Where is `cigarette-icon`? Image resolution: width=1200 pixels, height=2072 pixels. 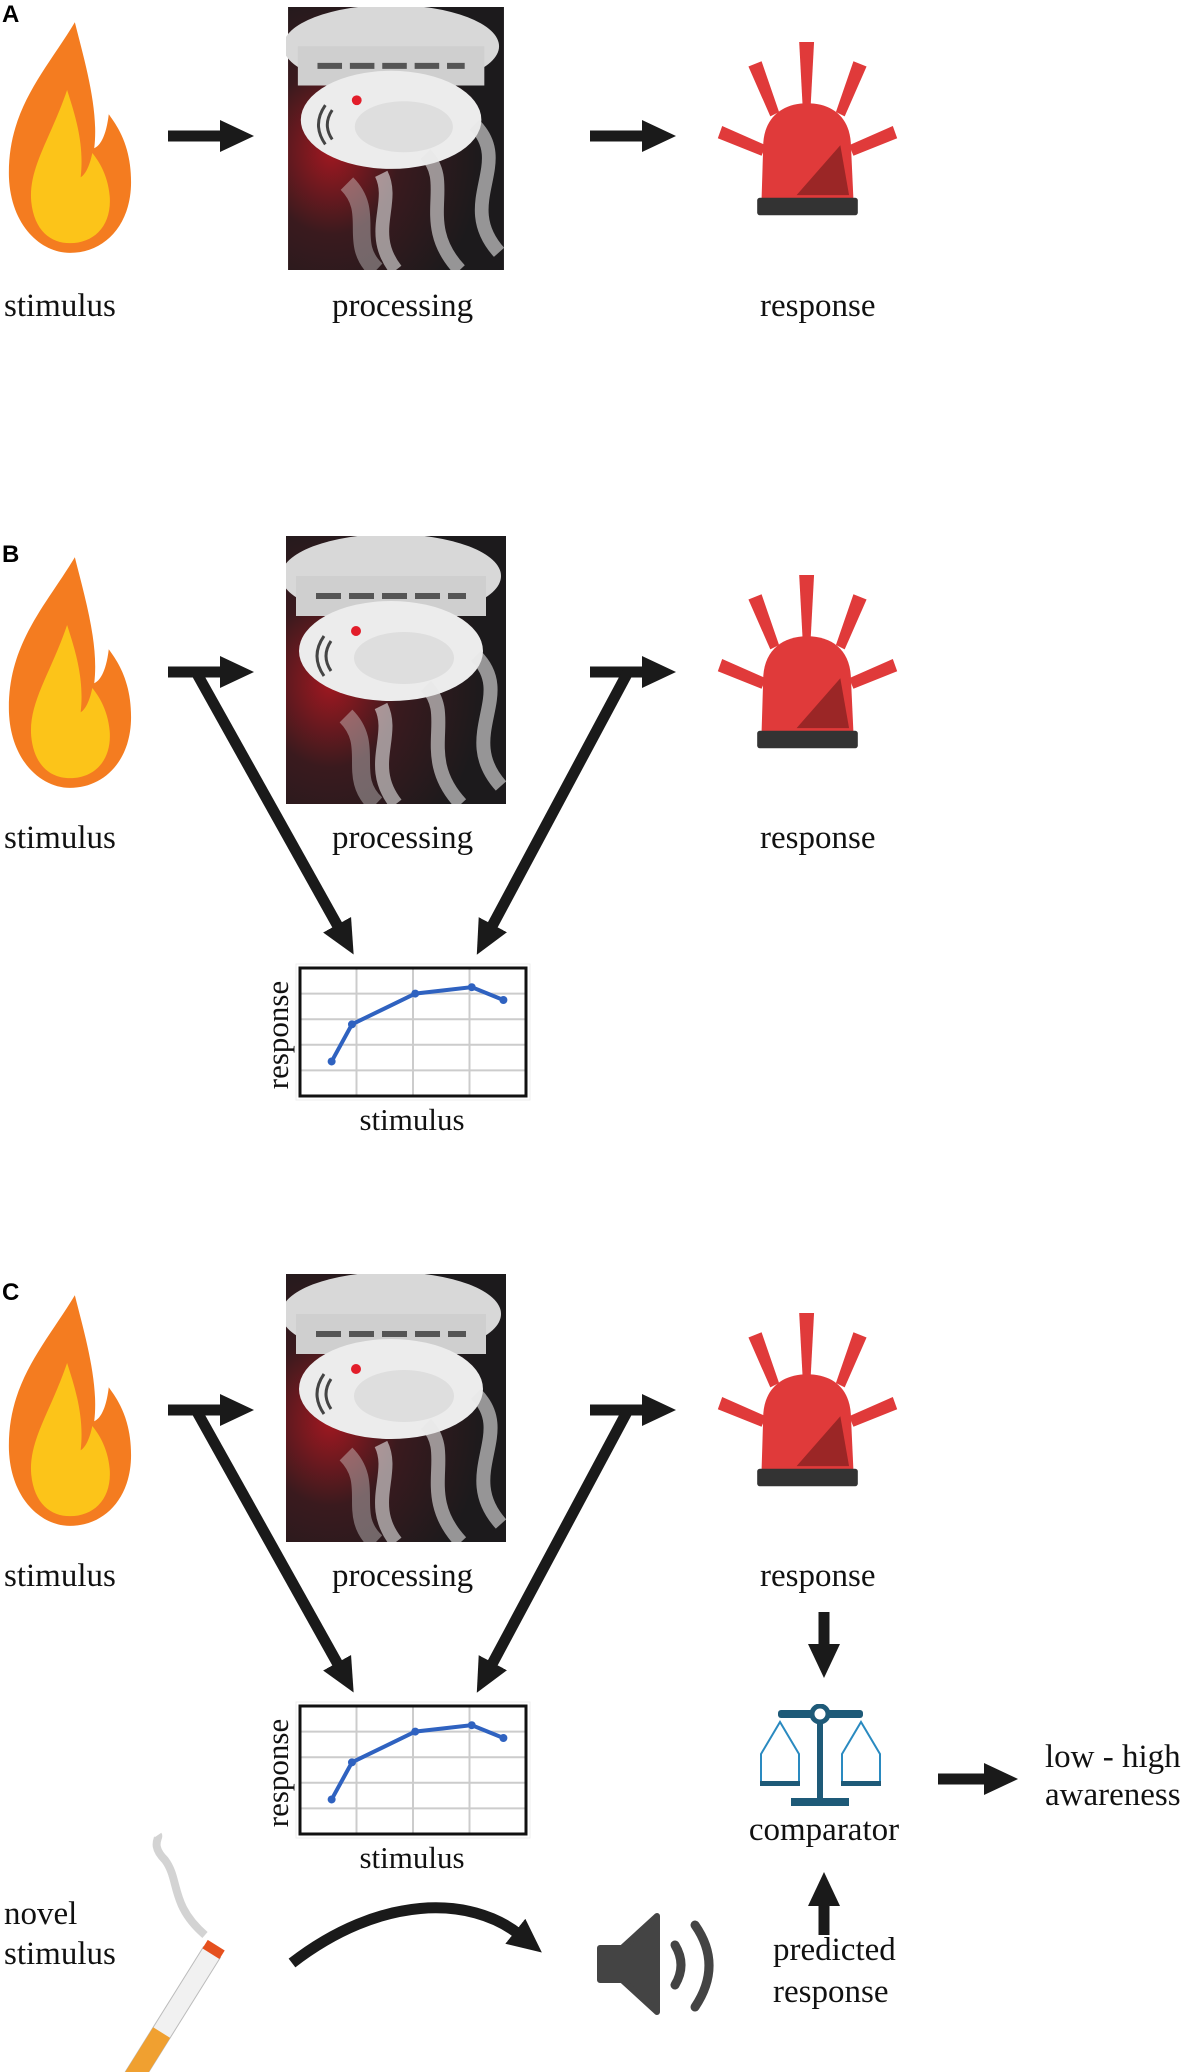 cigarette-icon is located at coordinates (174, 1952).